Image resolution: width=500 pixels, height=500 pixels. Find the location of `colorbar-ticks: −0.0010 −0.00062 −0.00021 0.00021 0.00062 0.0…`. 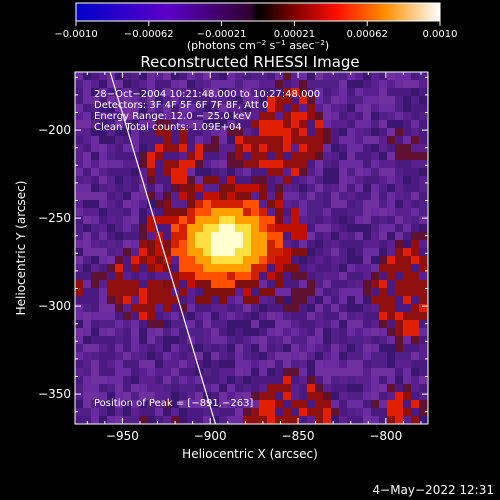

colorbar-ticks: −0.0010 −0.00062 −0.00021 0.00021 0.00062 0.0… is located at coordinates (256, 30).